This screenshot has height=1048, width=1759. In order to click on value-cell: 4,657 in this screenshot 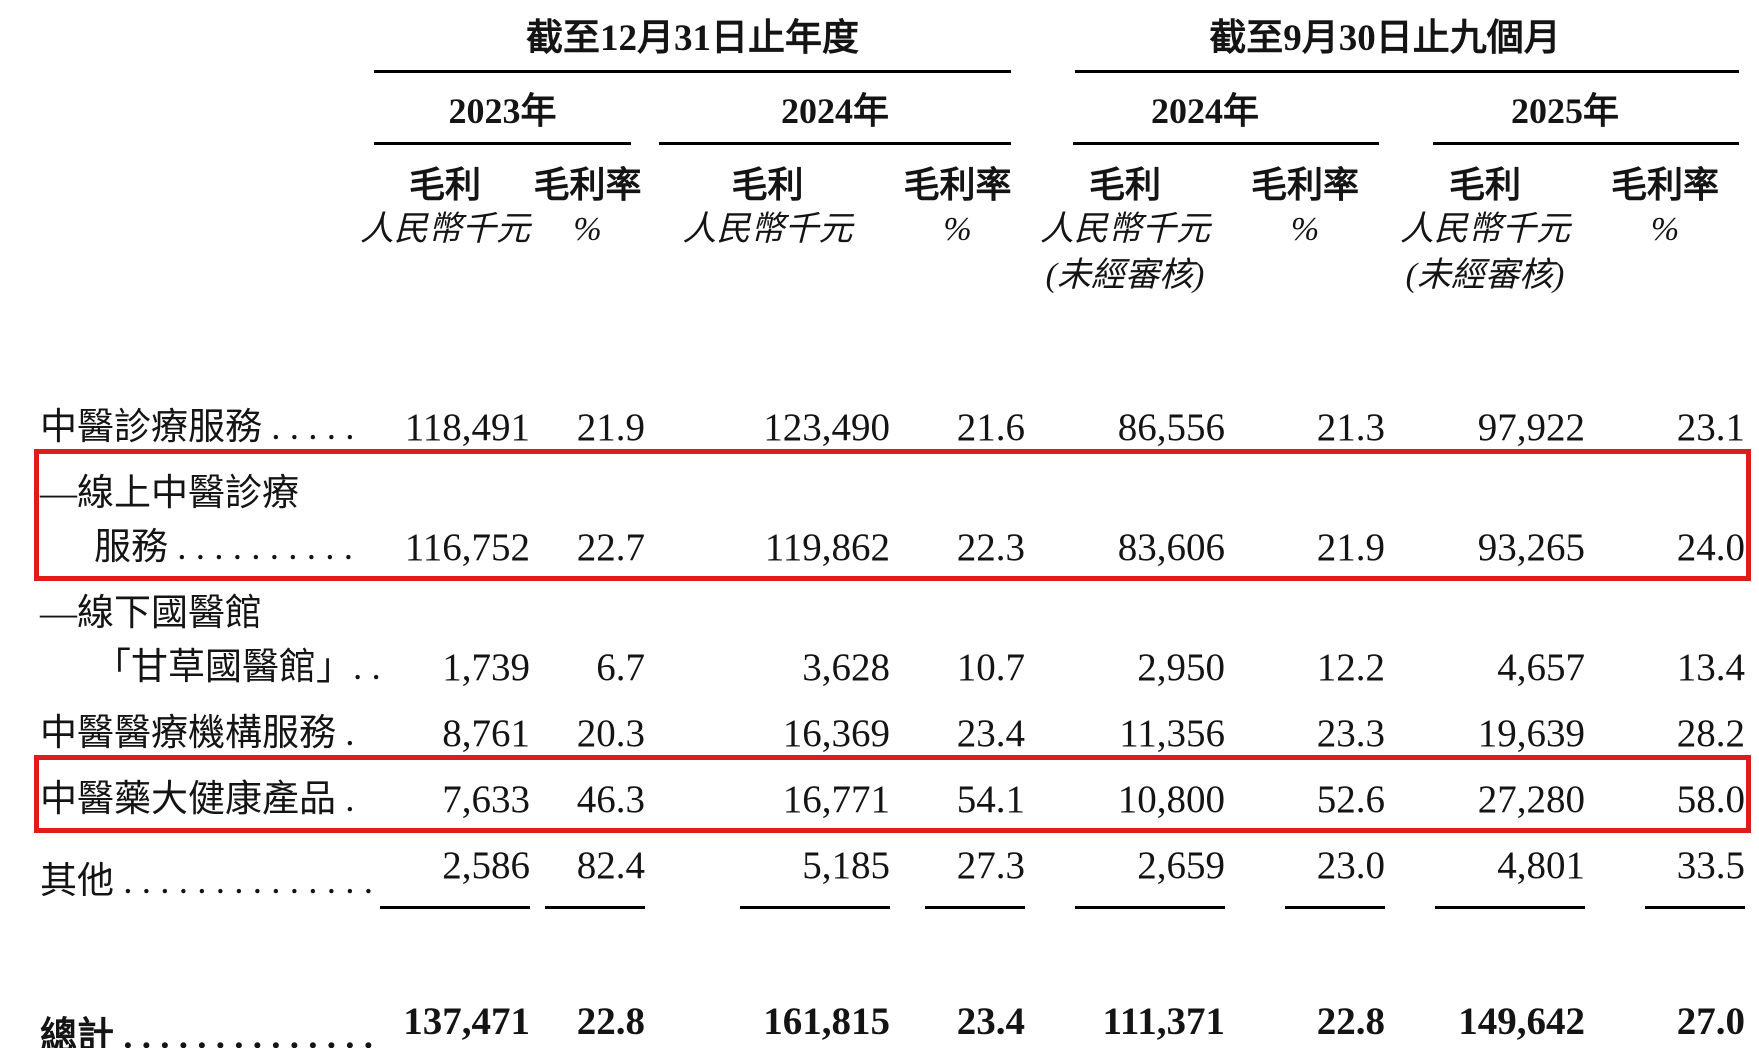, I will do `click(1541, 667)`.